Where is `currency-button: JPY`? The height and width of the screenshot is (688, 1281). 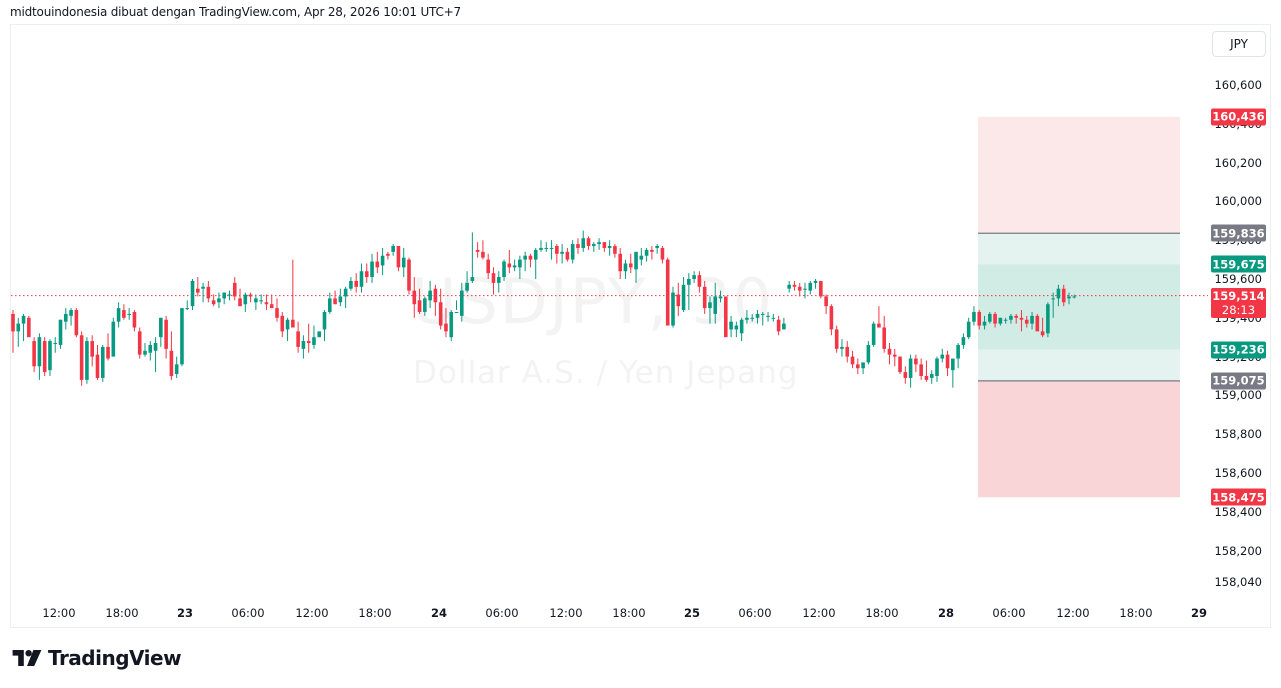
currency-button: JPY is located at coordinates (1239, 44).